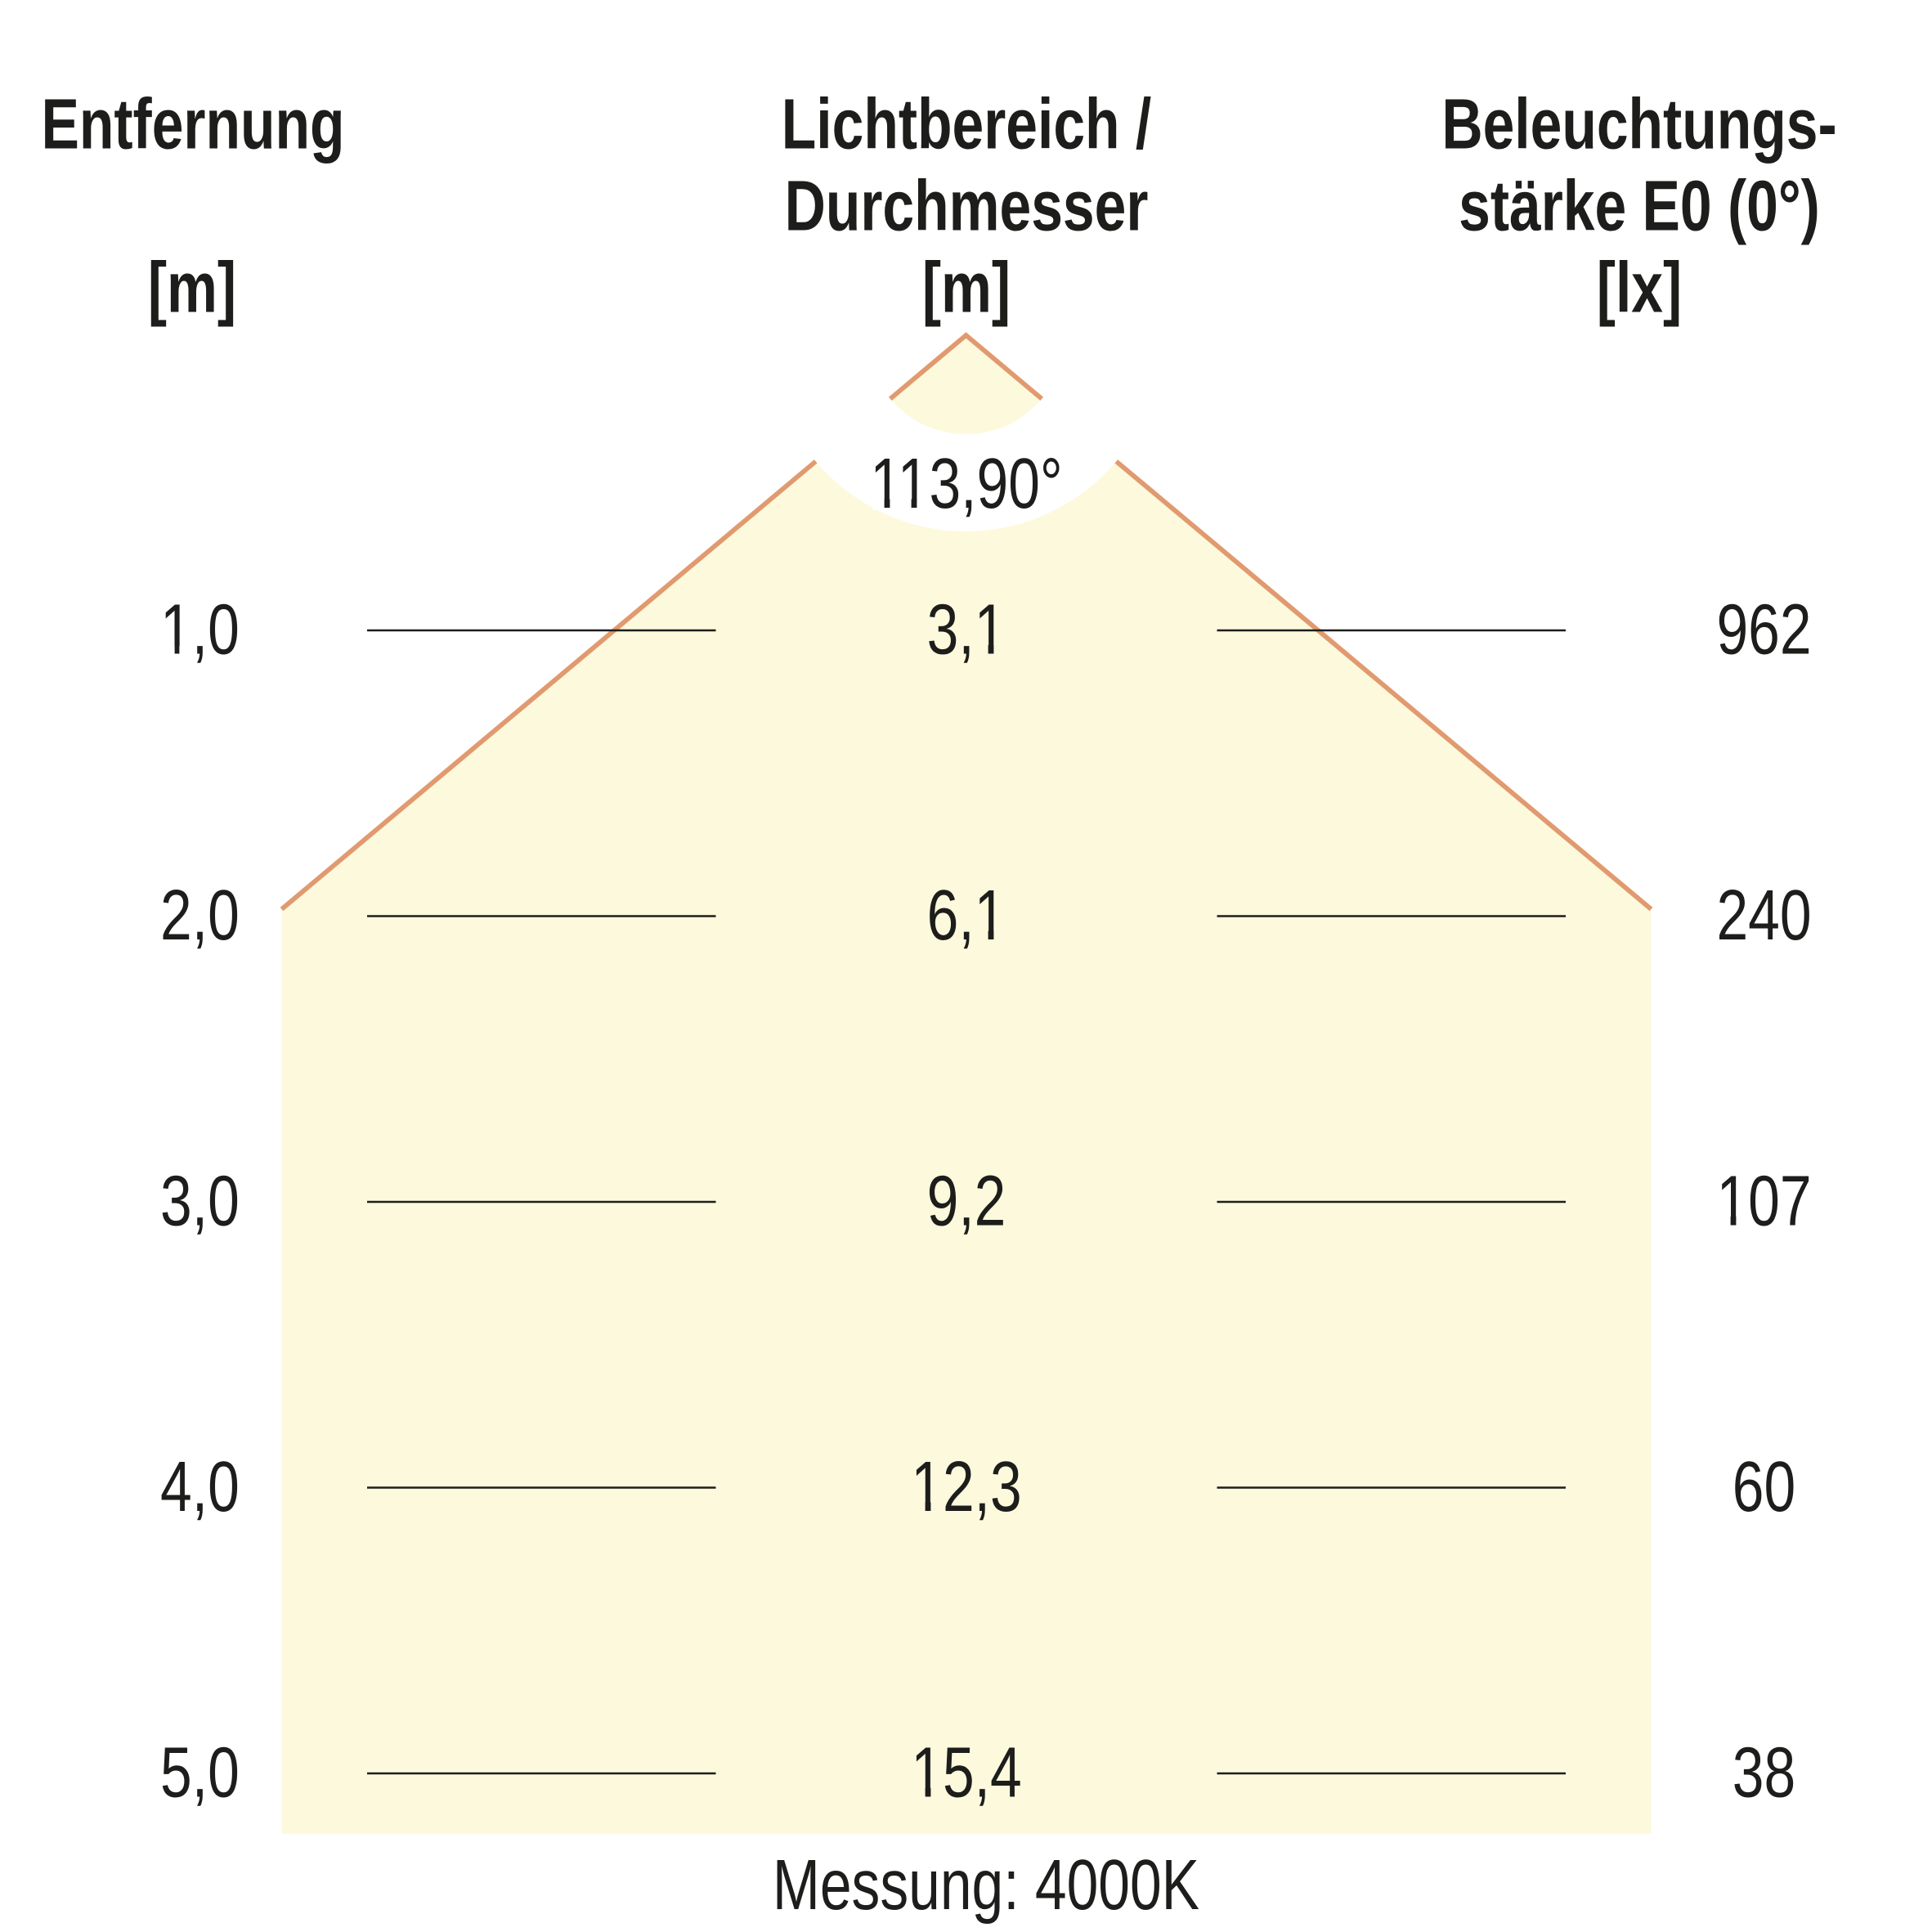 This screenshot has height=1932, width=1932. I want to click on svg-text: 15,4, so click(966, 1772).